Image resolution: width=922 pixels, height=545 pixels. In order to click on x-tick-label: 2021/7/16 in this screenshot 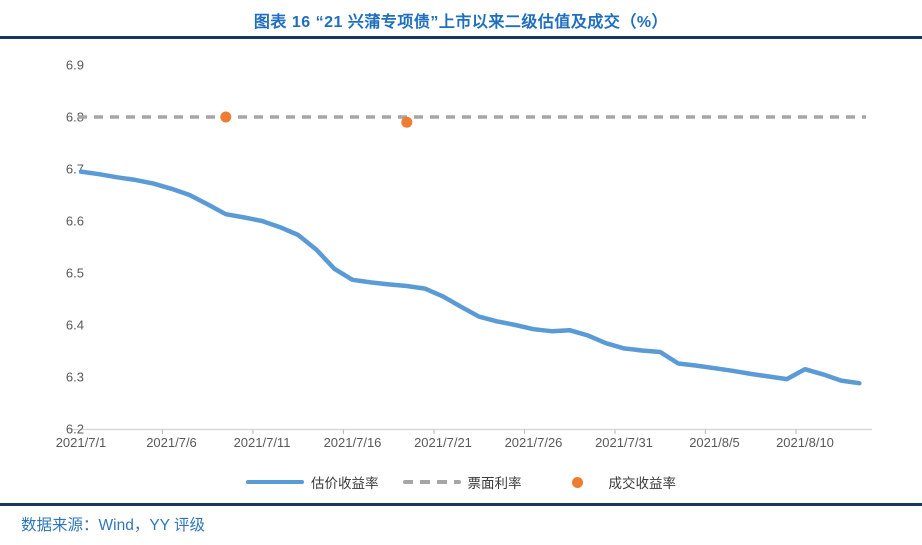, I will do `click(353, 442)`.